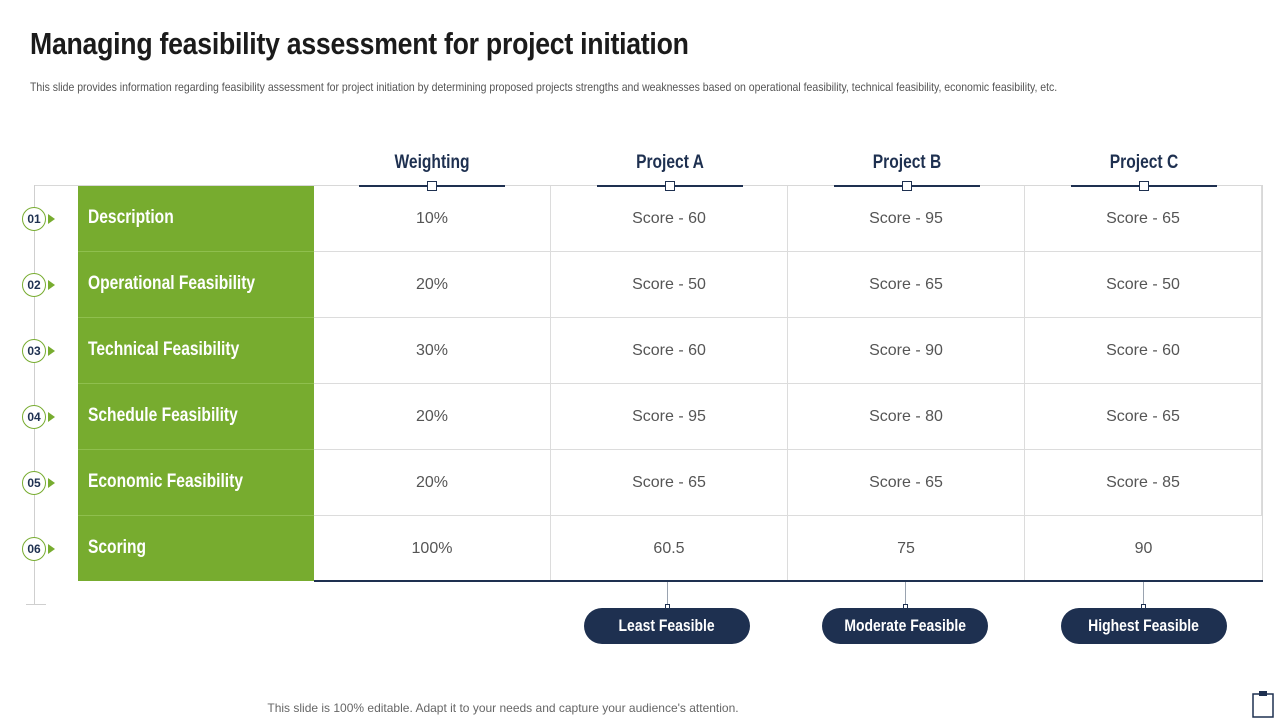 The image size is (1280, 720). Describe the element at coordinates (1143, 483) in the screenshot. I see `table-cell: Score - 85` at that location.